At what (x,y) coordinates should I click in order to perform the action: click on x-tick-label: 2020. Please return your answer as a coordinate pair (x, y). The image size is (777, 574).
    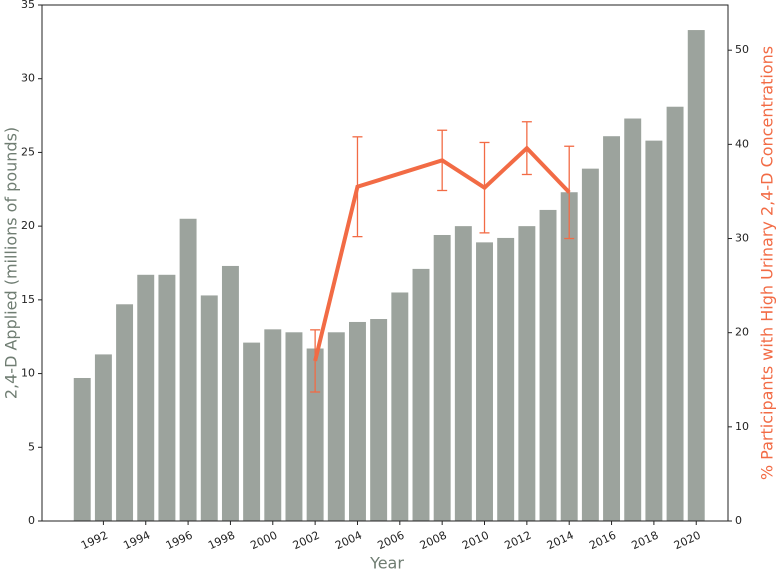
    Looking at the image, I should click on (687, 541).